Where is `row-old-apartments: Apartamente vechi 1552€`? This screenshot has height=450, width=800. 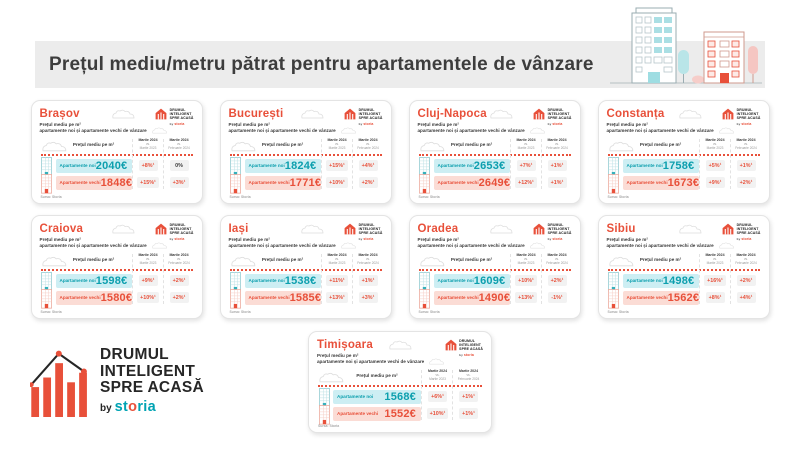
row-old-apartments: Apartamente vechi 1552€ is located at coordinates (377, 413).